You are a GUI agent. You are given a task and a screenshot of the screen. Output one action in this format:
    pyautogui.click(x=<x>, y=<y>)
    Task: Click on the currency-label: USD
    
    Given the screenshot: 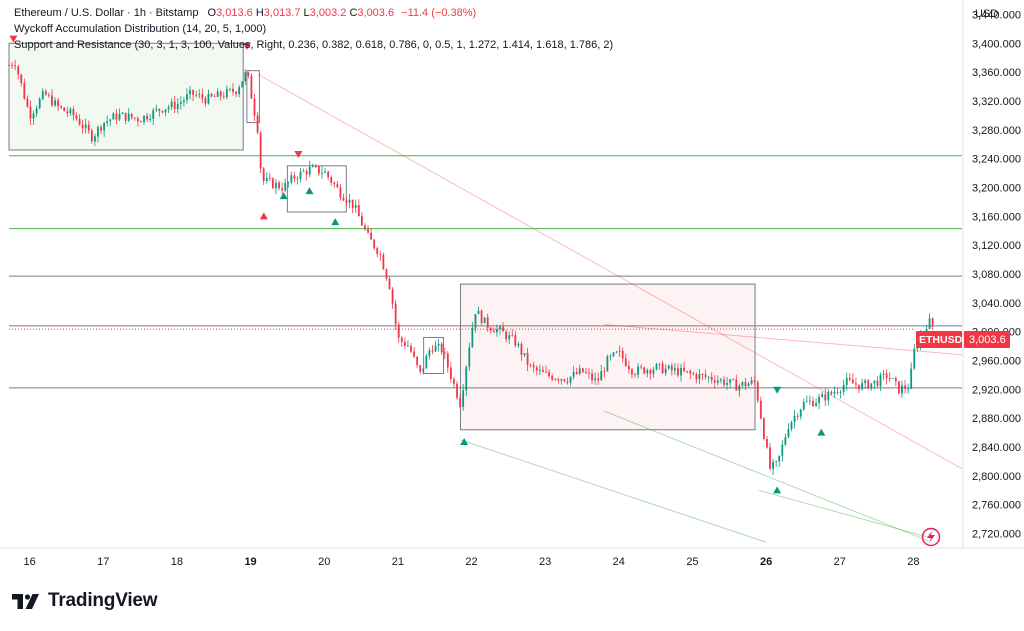 What is the action you would take?
    pyautogui.click(x=986, y=14)
    